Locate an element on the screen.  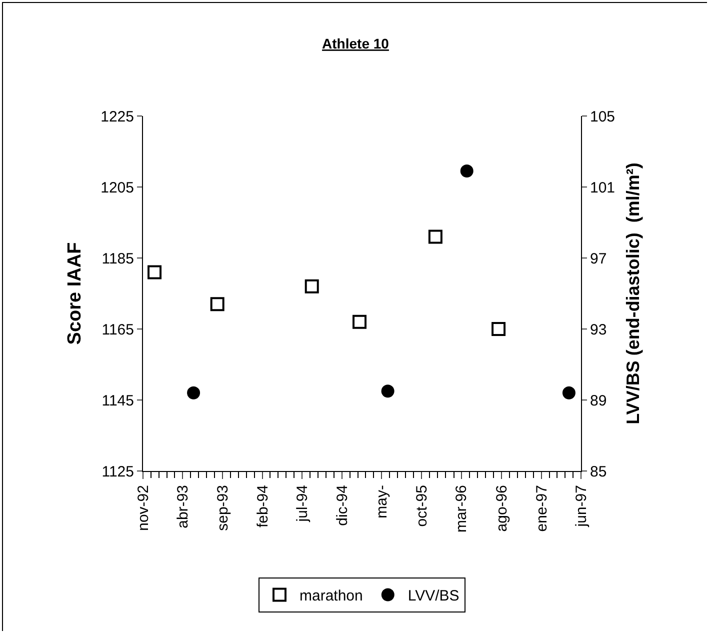
x-tick-label: oct-95 is located at coordinates (421, 506).